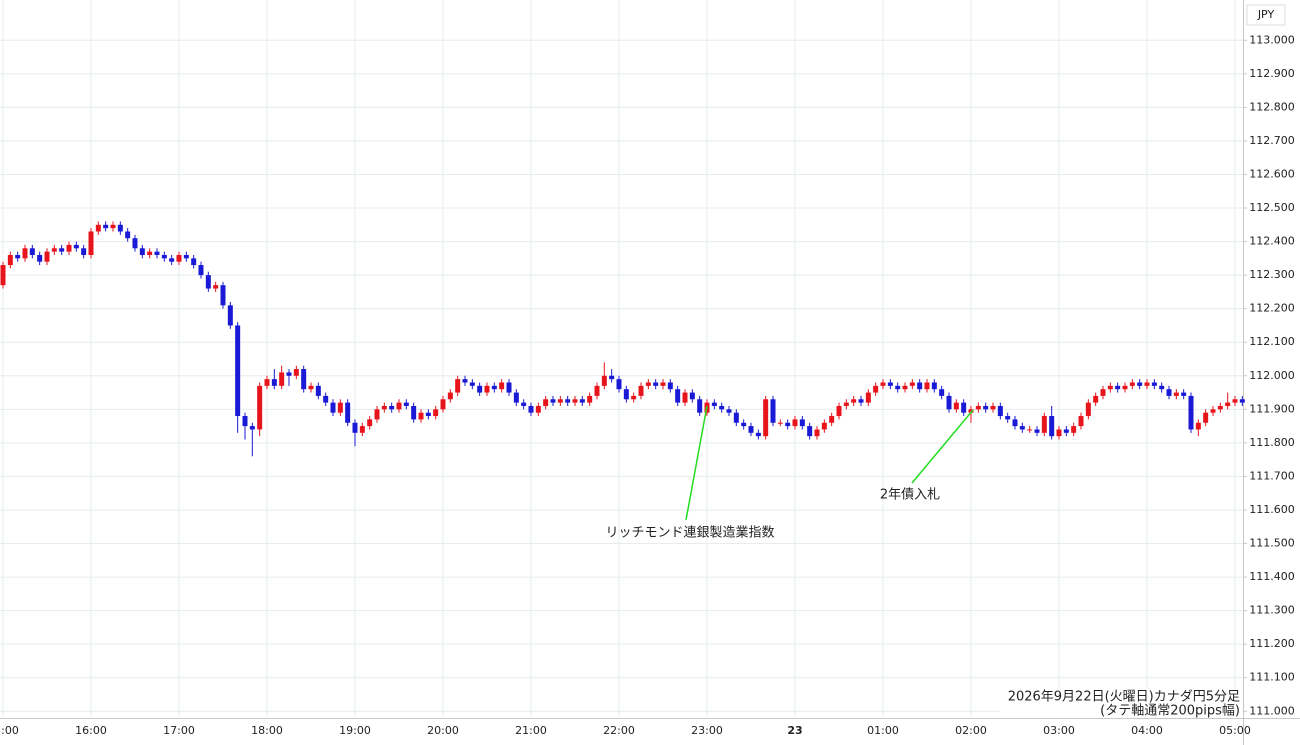  What do you see at coordinates (707, 730) in the screenshot?
I see `x-tick-label: 23:00` at bounding box center [707, 730].